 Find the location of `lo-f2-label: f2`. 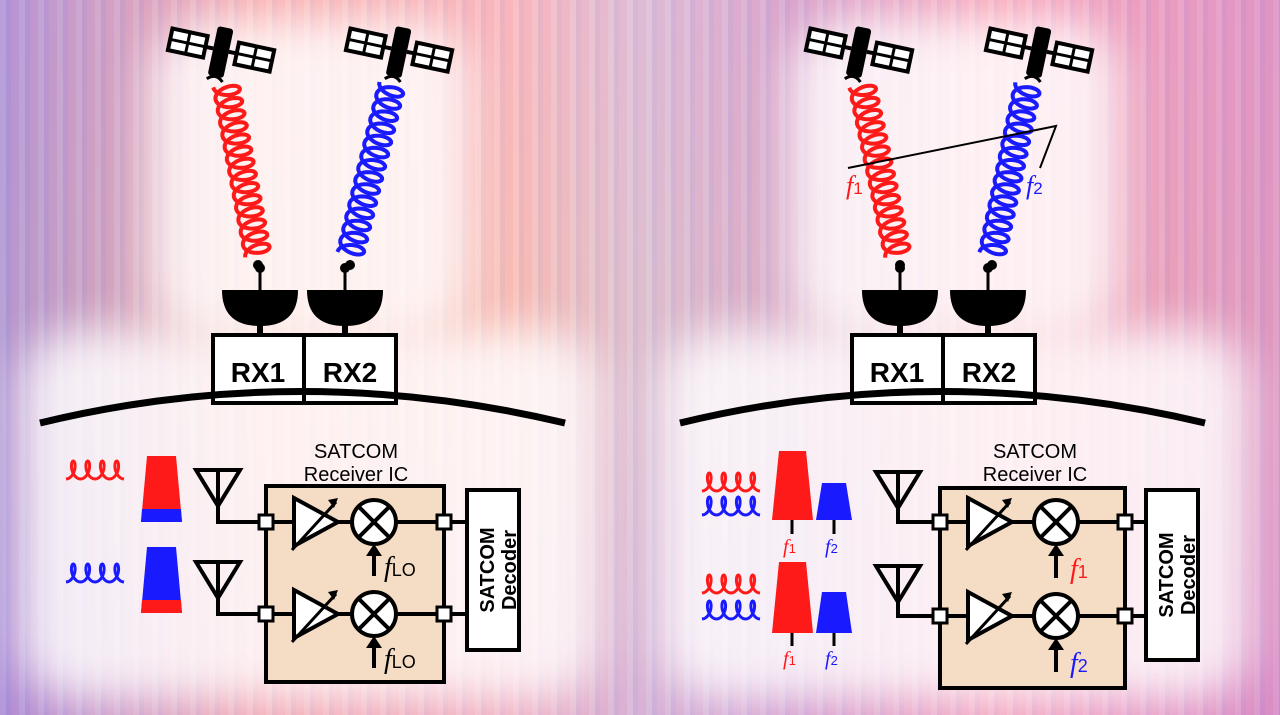

lo-f2-label: f2 is located at coordinates (1079, 663).